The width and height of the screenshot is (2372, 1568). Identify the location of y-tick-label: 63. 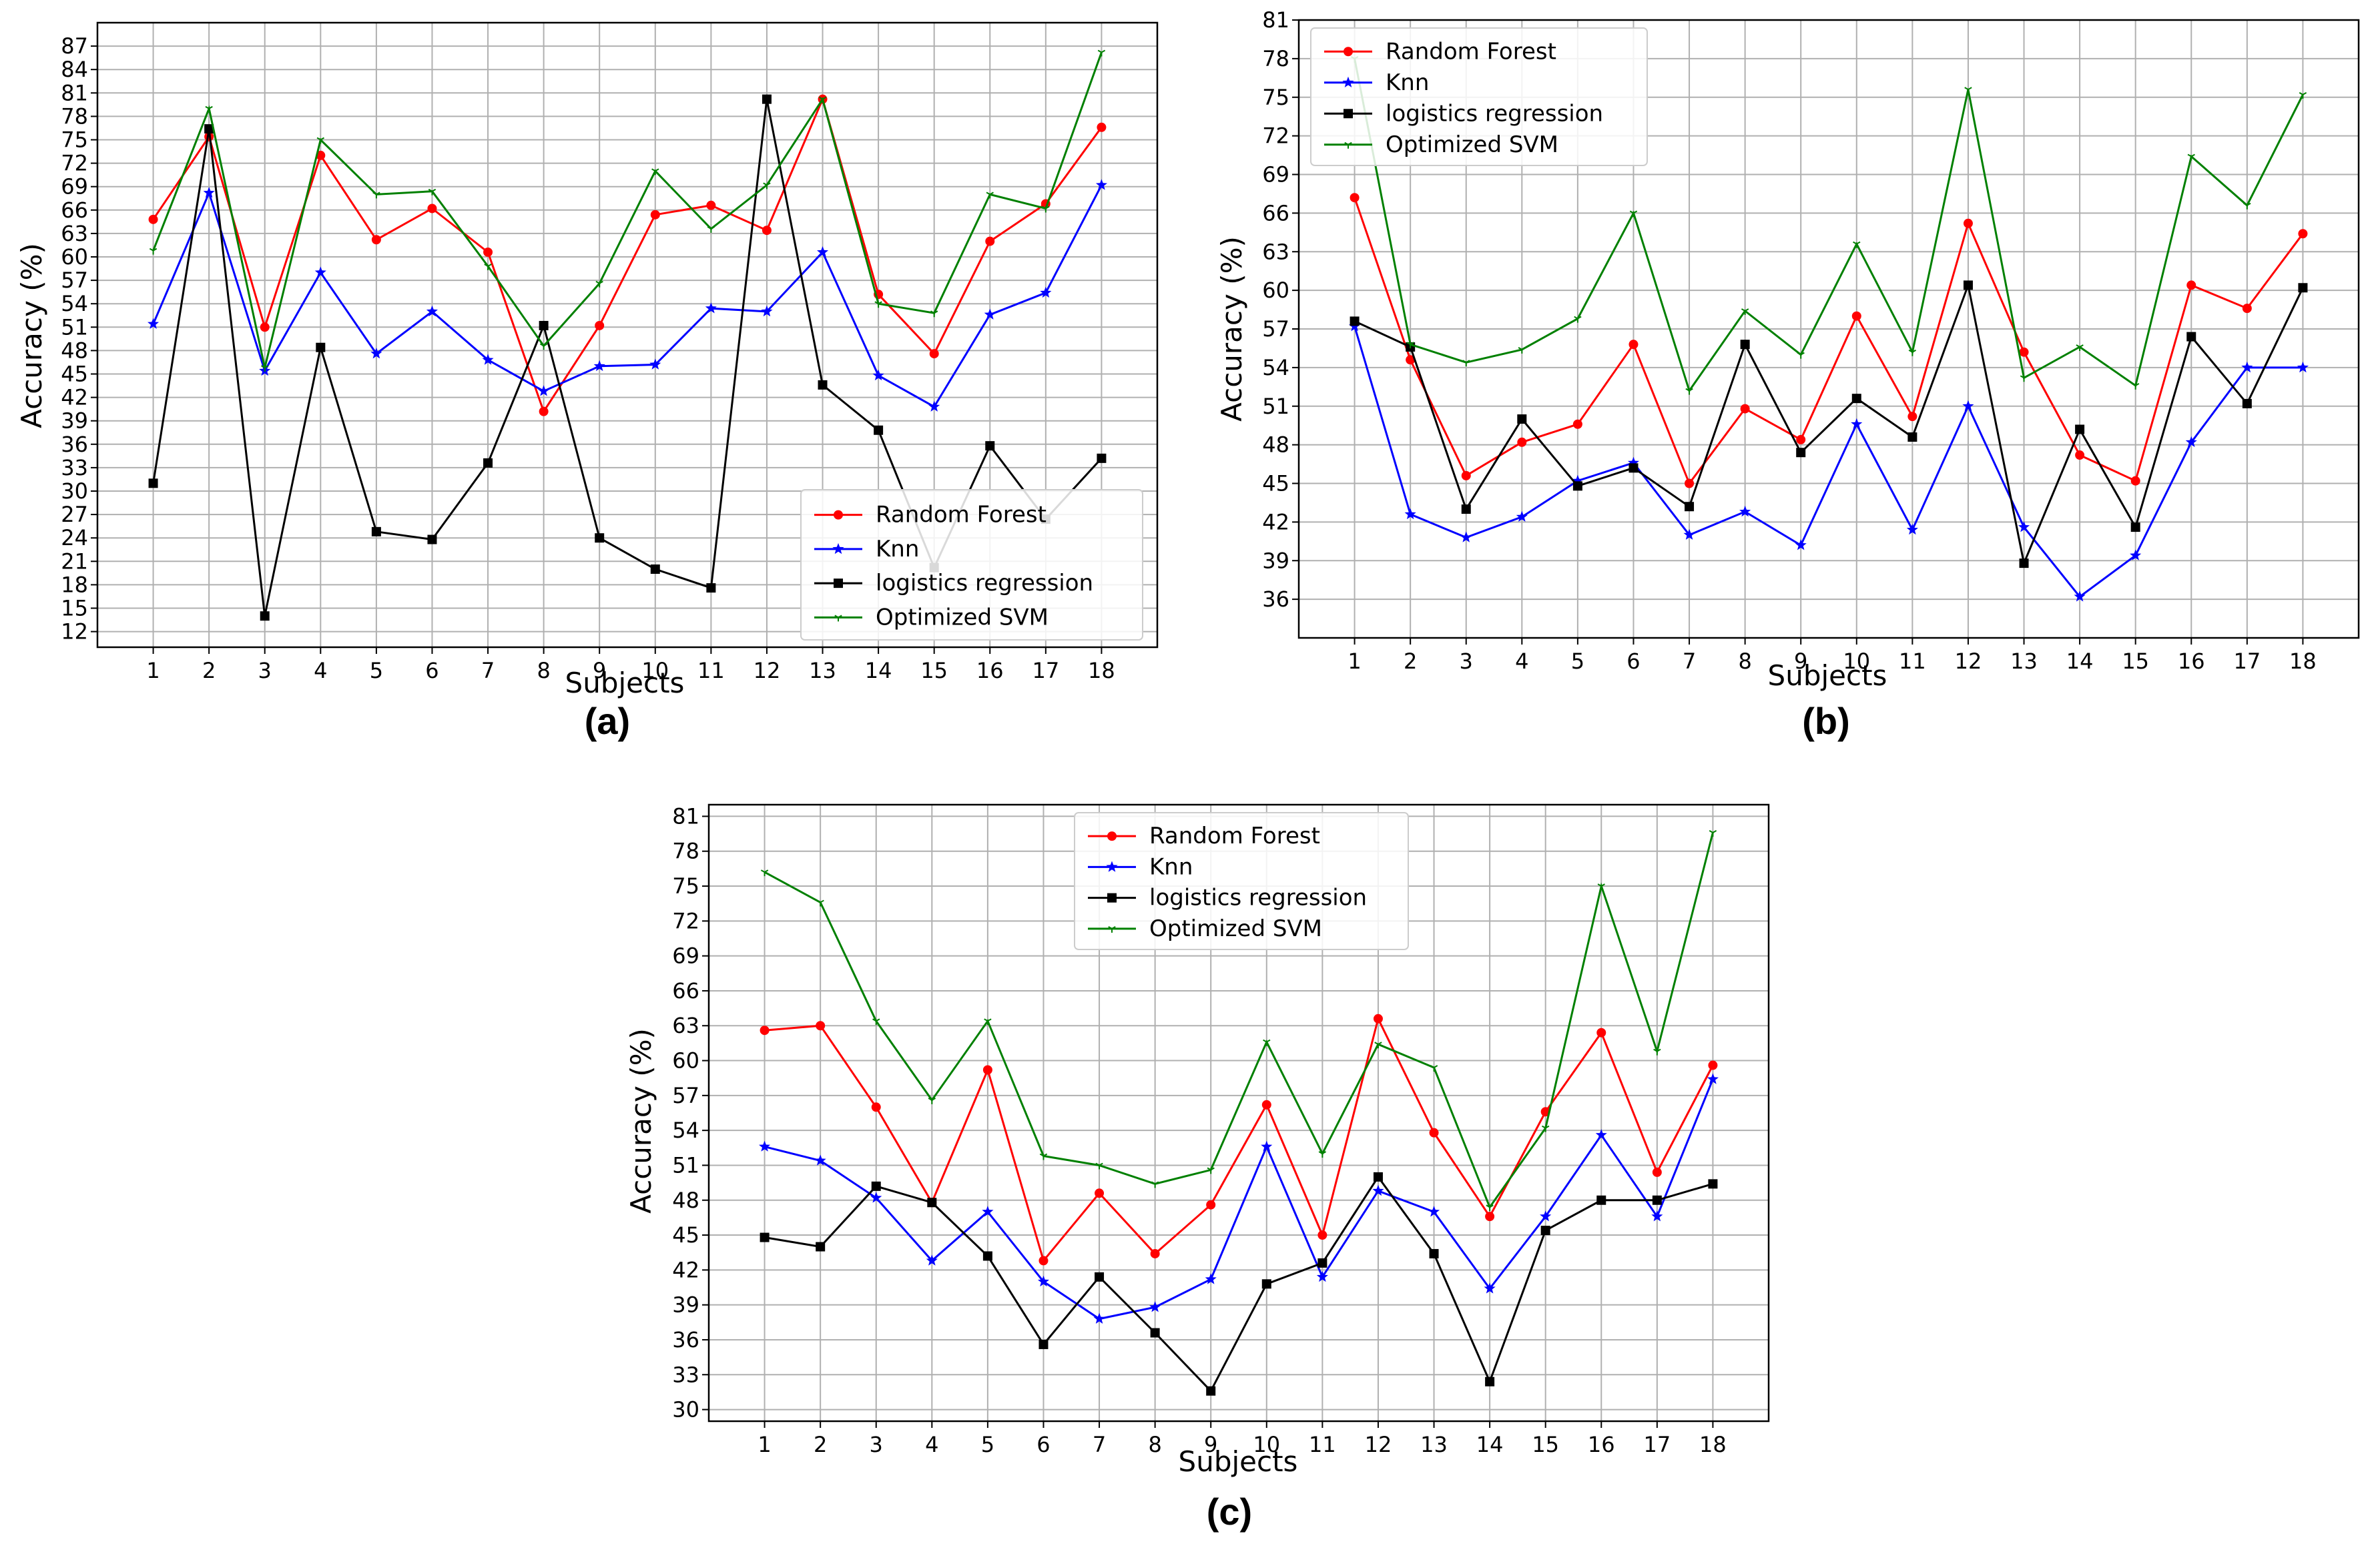
(74, 233).